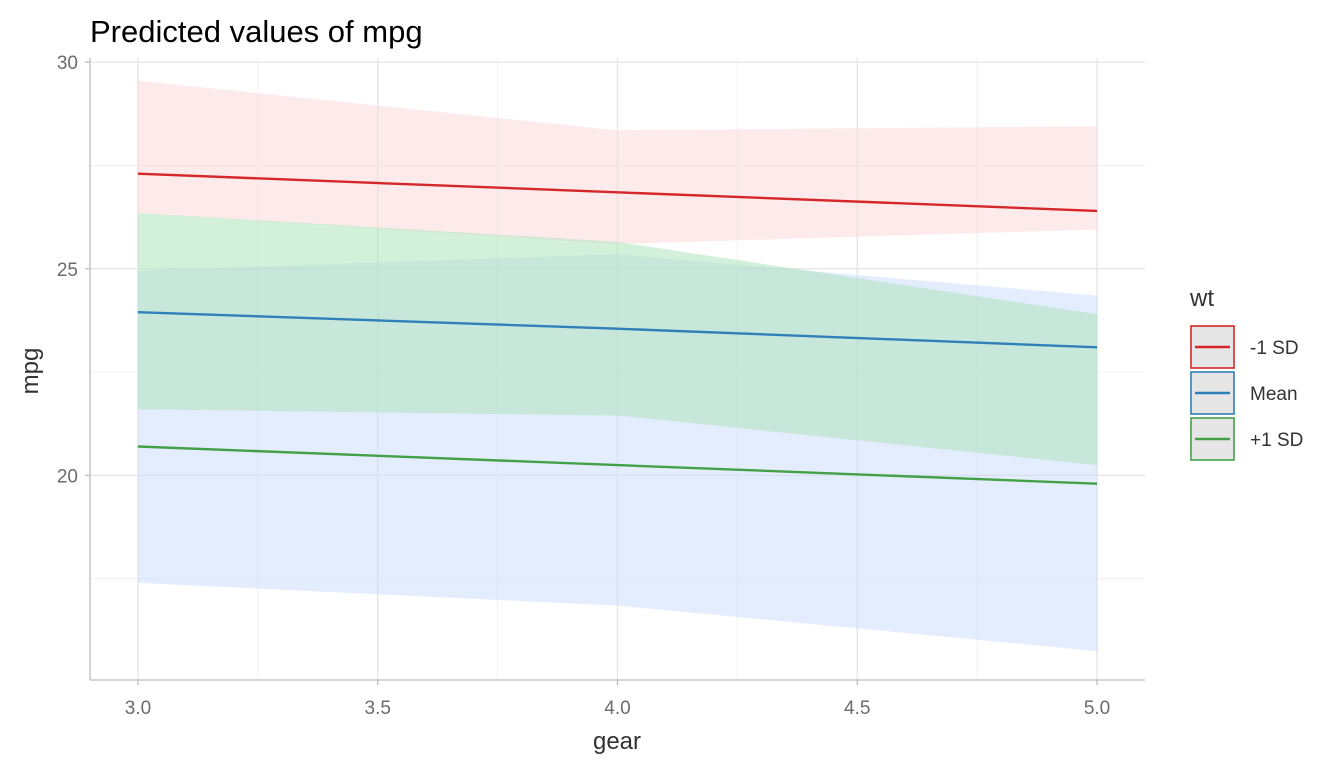 The height and width of the screenshot is (768, 1344). What do you see at coordinates (30, 371) in the screenshot?
I see `y-axis-label: mpg` at bounding box center [30, 371].